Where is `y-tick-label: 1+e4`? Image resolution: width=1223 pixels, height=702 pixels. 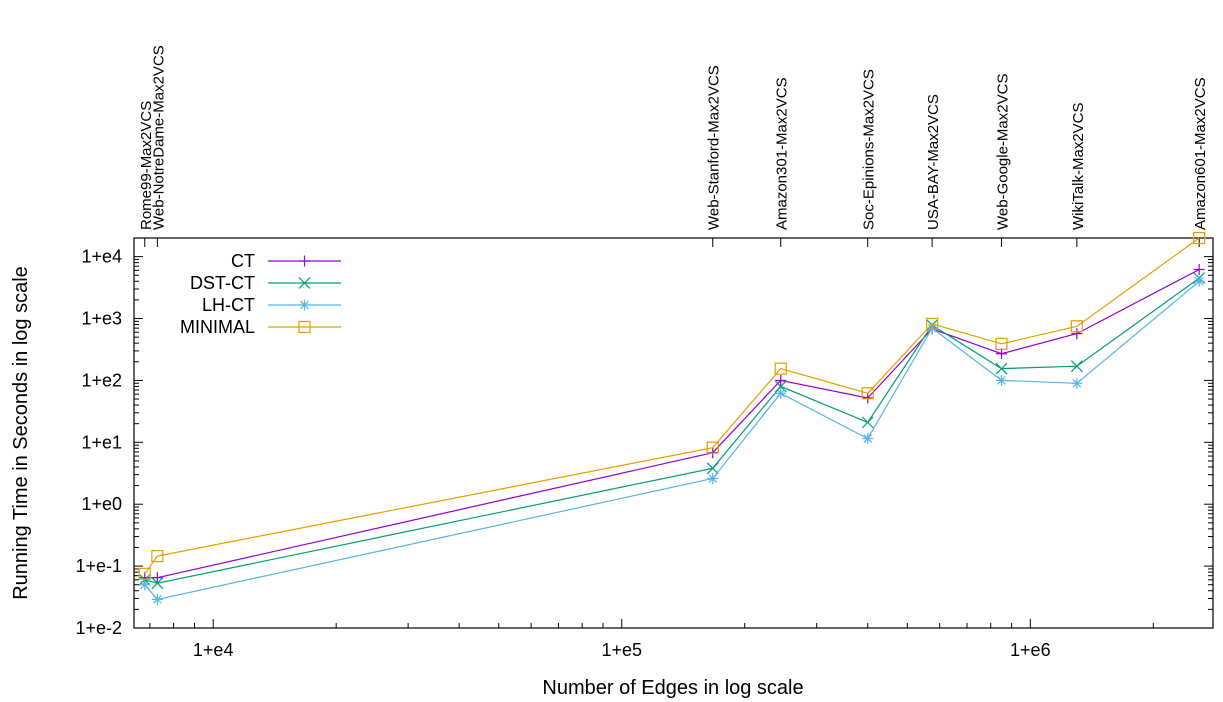 y-tick-label: 1+e4 is located at coordinates (101, 257).